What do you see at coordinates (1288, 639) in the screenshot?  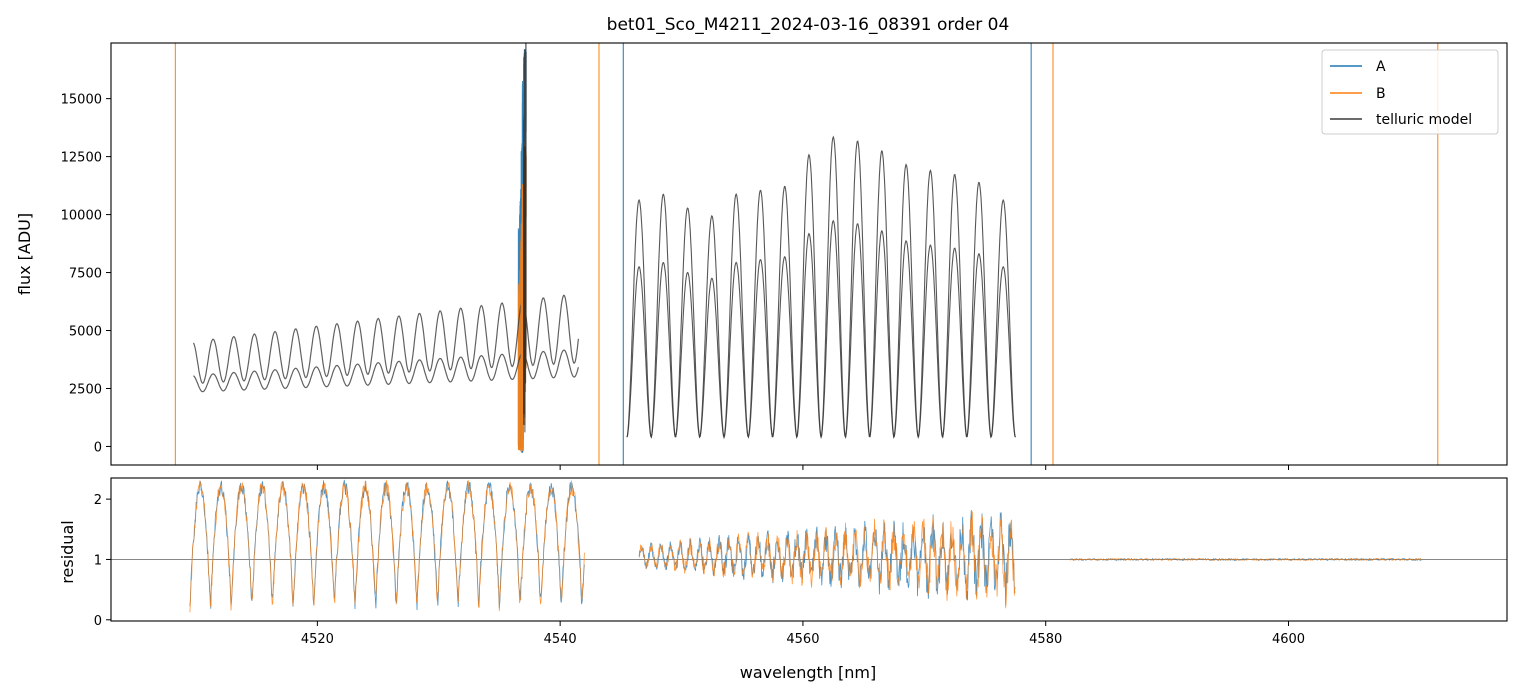 I see `residual-x-tick-label: 4600` at bounding box center [1288, 639].